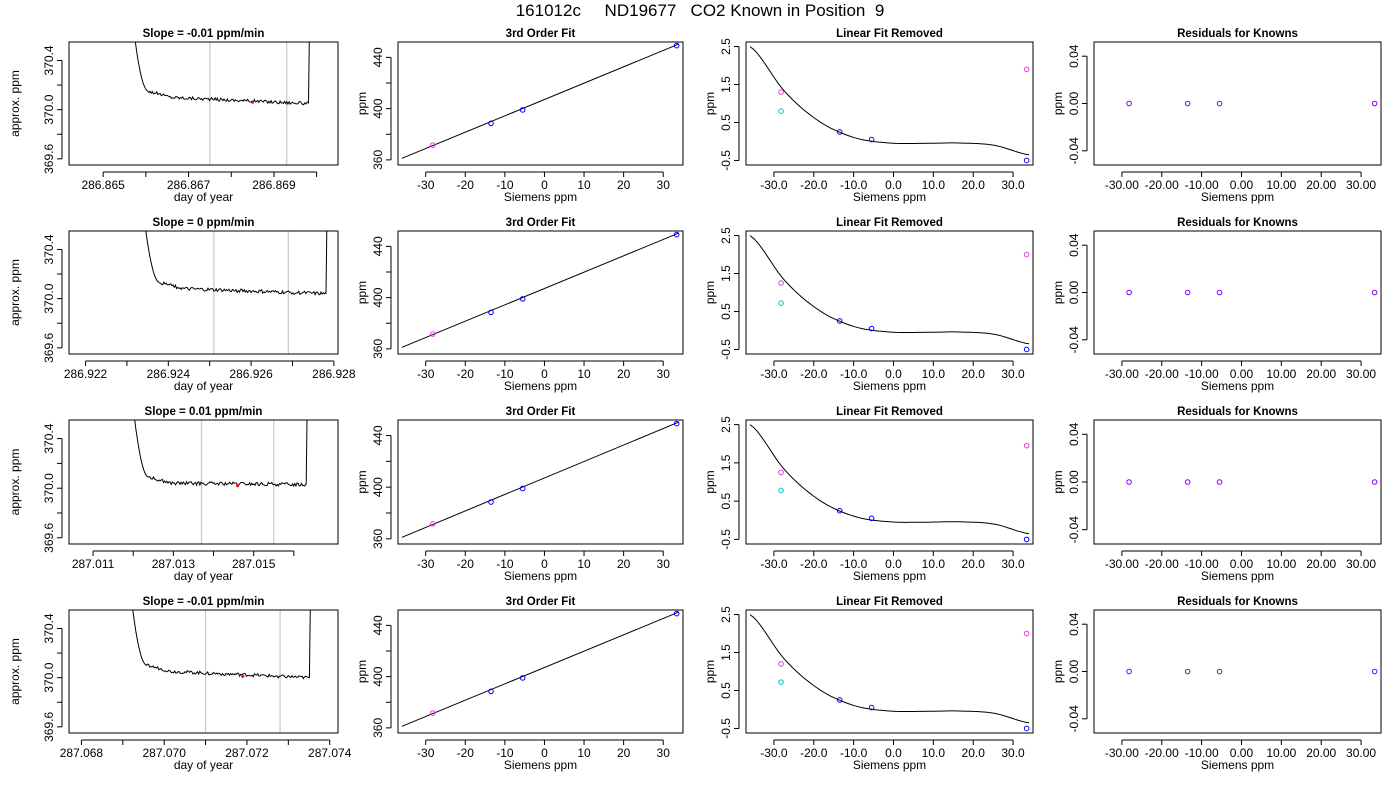  What do you see at coordinates (1074, 671) in the screenshot?
I see `y-tick-label: 0.00` at bounding box center [1074, 671].